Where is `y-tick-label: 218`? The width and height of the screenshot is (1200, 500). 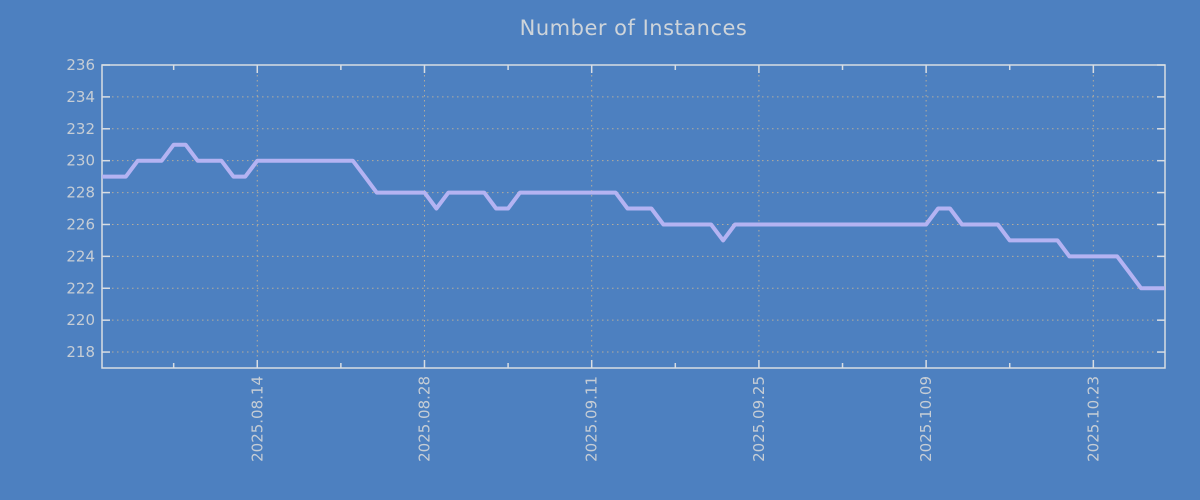 y-tick-label: 218 is located at coordinates (80, 352).